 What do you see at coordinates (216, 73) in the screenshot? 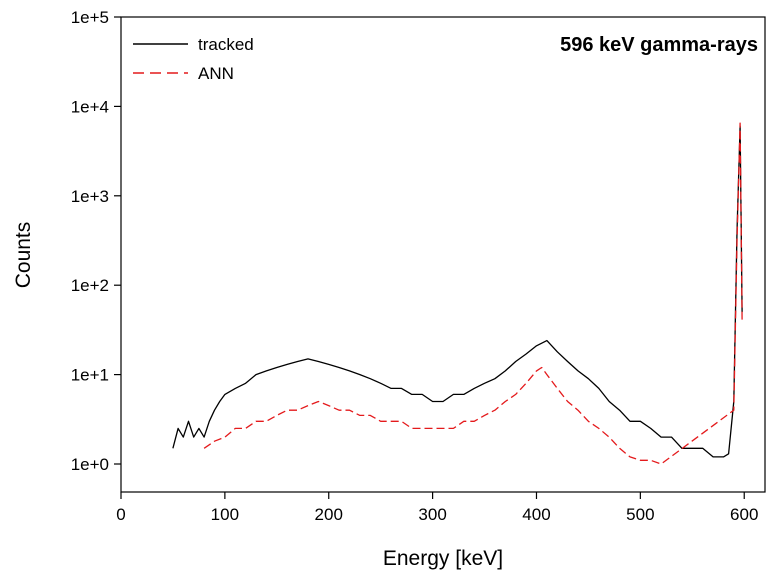
I see `legend-label-ann: ANN` at bounding box center [216, 73].